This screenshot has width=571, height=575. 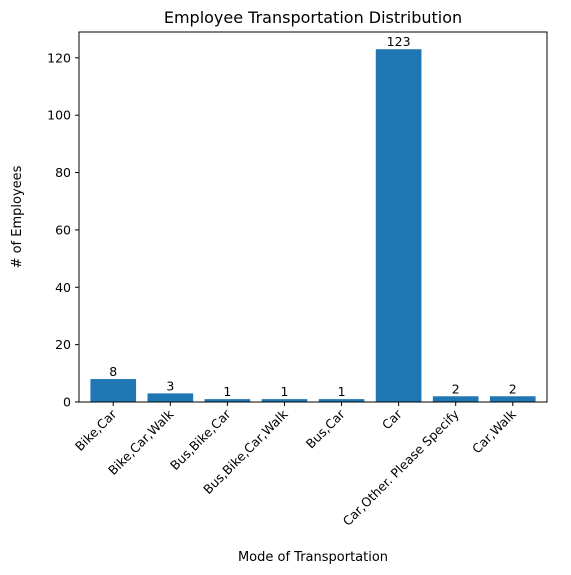 What do you see at coordinates (494, 431) in the screenshot?
I see `x-tick-label: Car,Walk` at bounding box center [494, 431].